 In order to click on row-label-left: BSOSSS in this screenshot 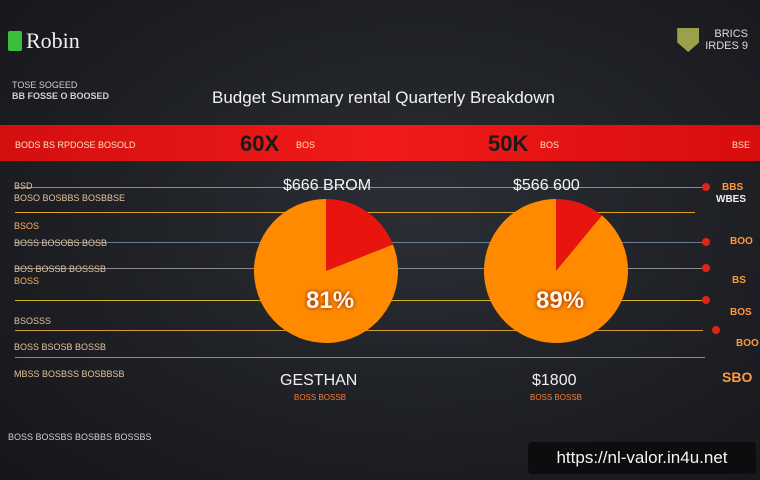, I will do `click(33, 321)`.